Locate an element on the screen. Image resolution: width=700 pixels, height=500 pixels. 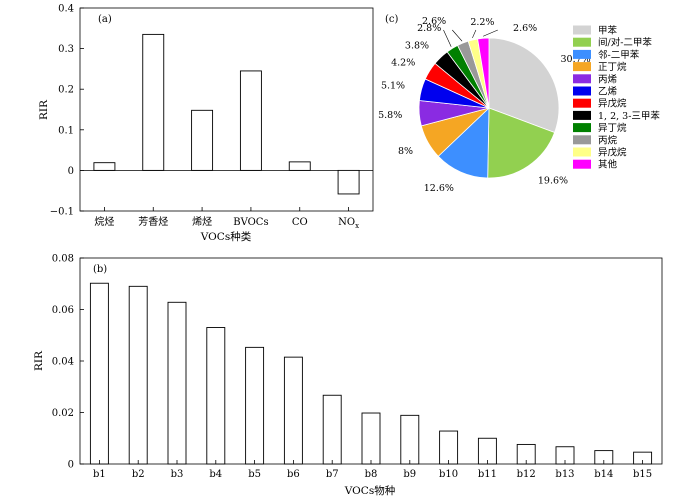
panel-b-label: (b) is located at coordinates (100, 269).